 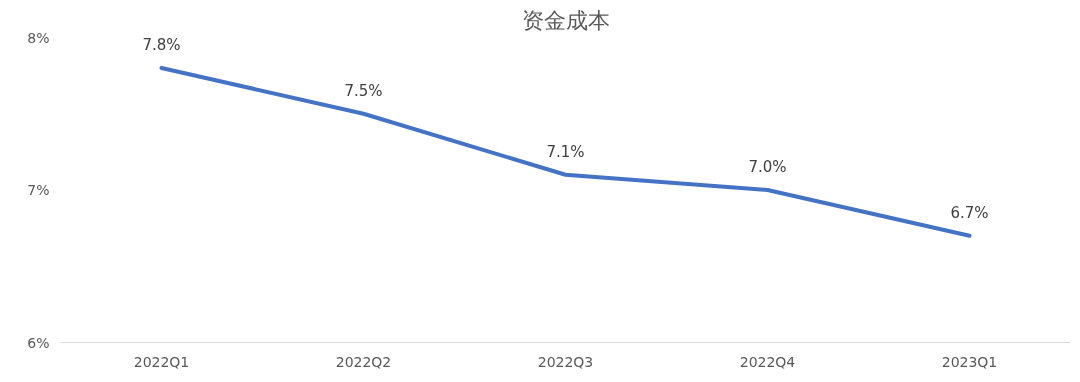 What do you see at coordinates (363, 361) in the screenshot?
I see `x-tick-label: 2022Q2` at bounding box center [363, 361].